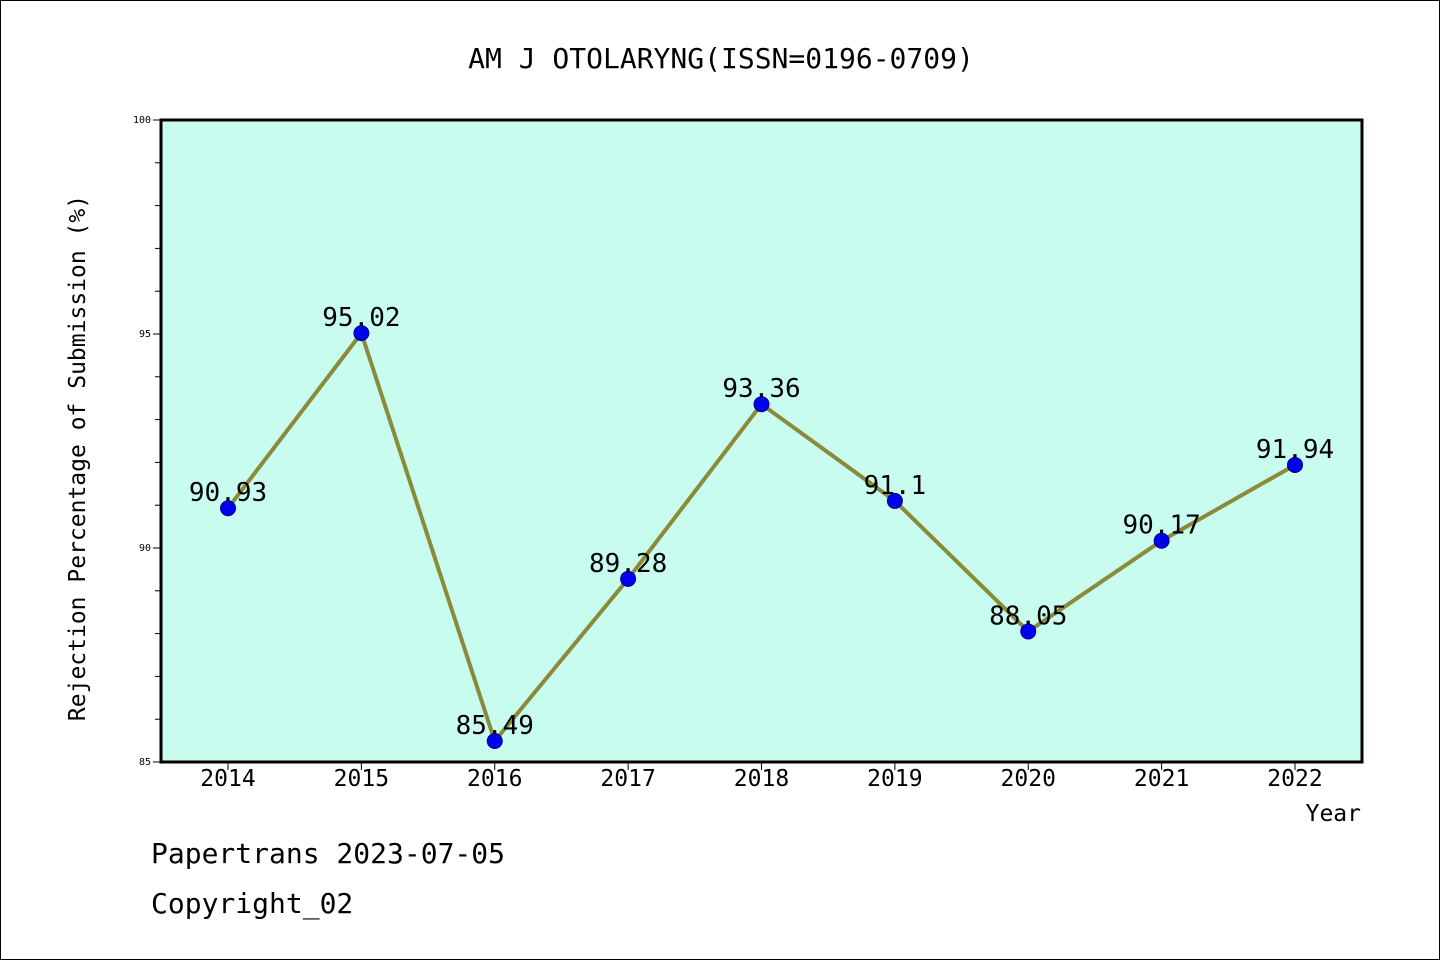 The width and height of the screenshot is (1440, 961). What do you see at coordinates (361, 318) in the screenshot?
I see `data-label: 95.02` at bounding box center [361, 318].